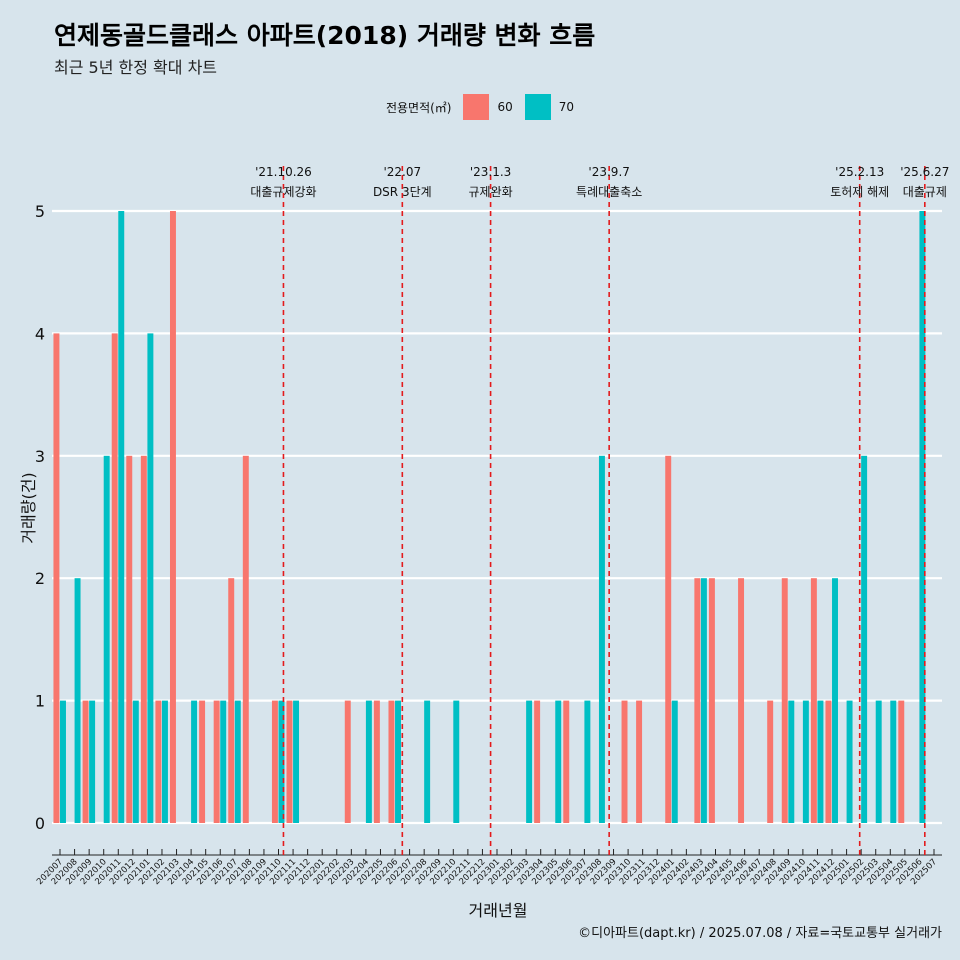 This screenshot has width=960, height=960. I want to click on event-label: 대출규제강화, so click(283, 192).